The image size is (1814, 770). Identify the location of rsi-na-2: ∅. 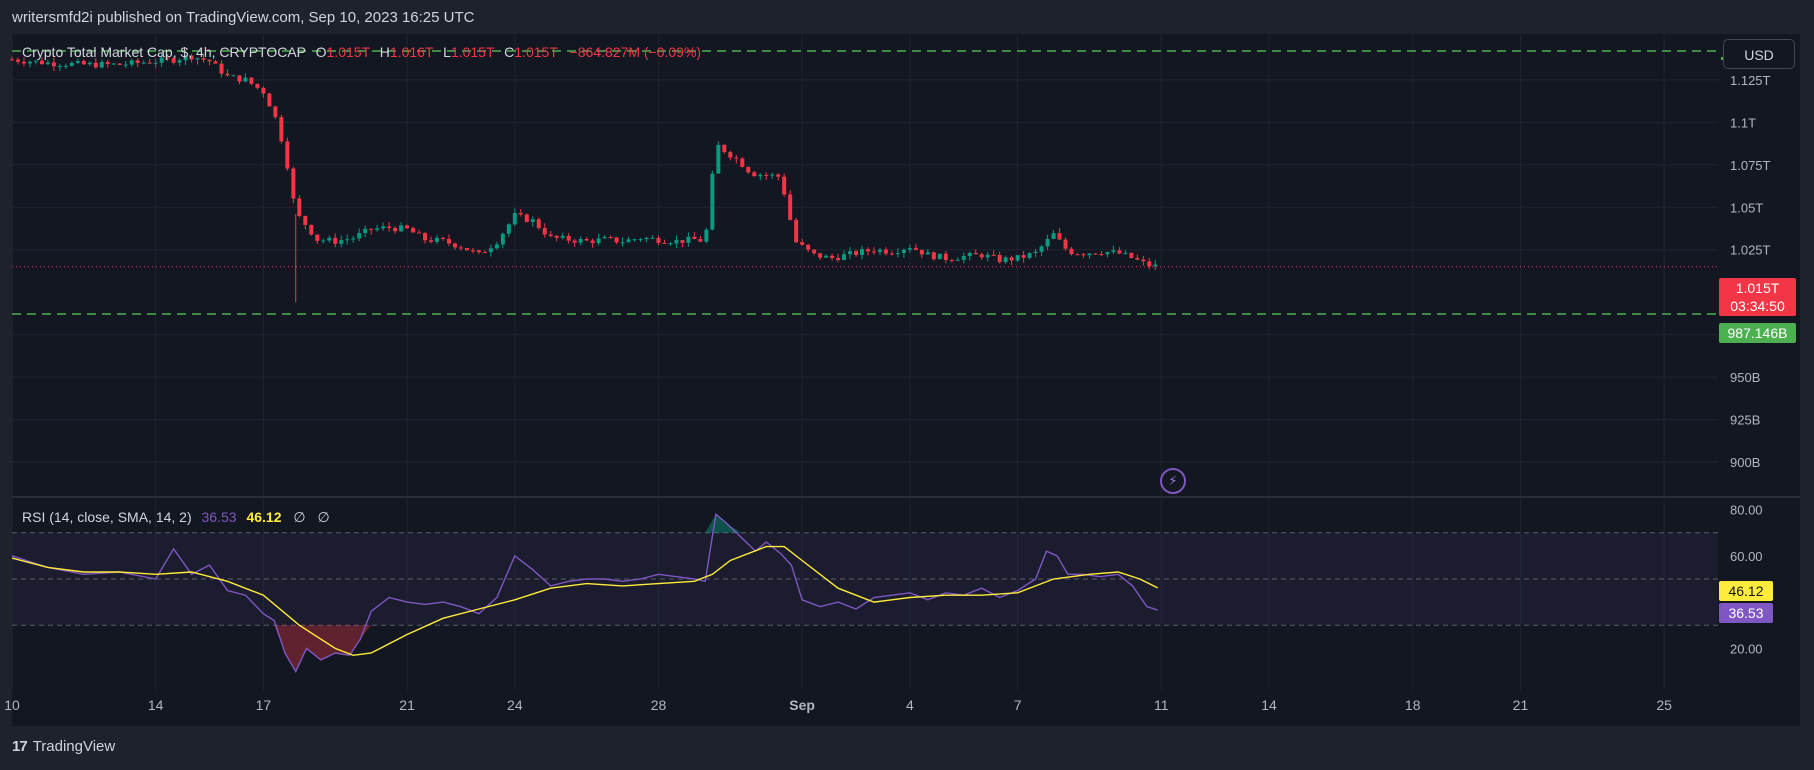
(323, 517).